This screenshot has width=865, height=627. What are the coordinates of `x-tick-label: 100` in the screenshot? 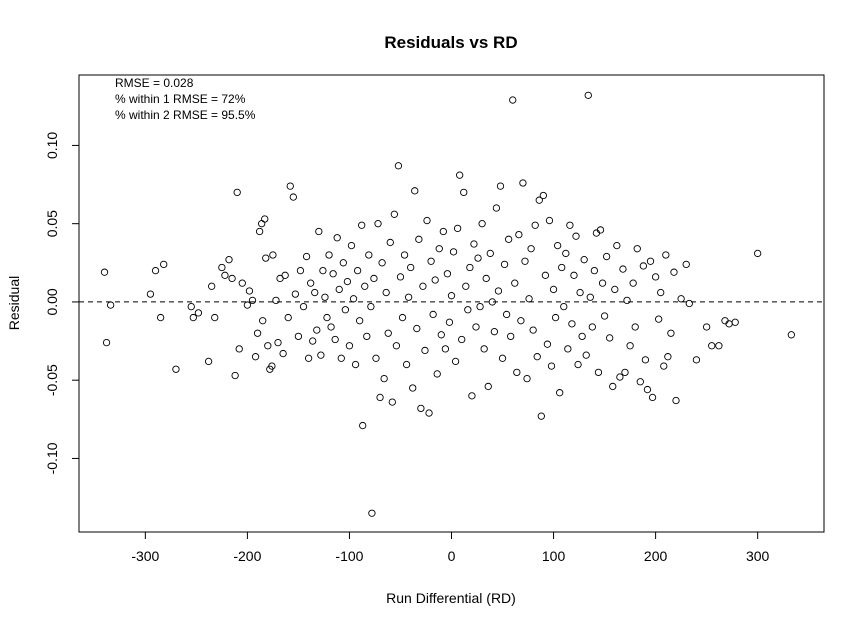 It's located at (554, 556).